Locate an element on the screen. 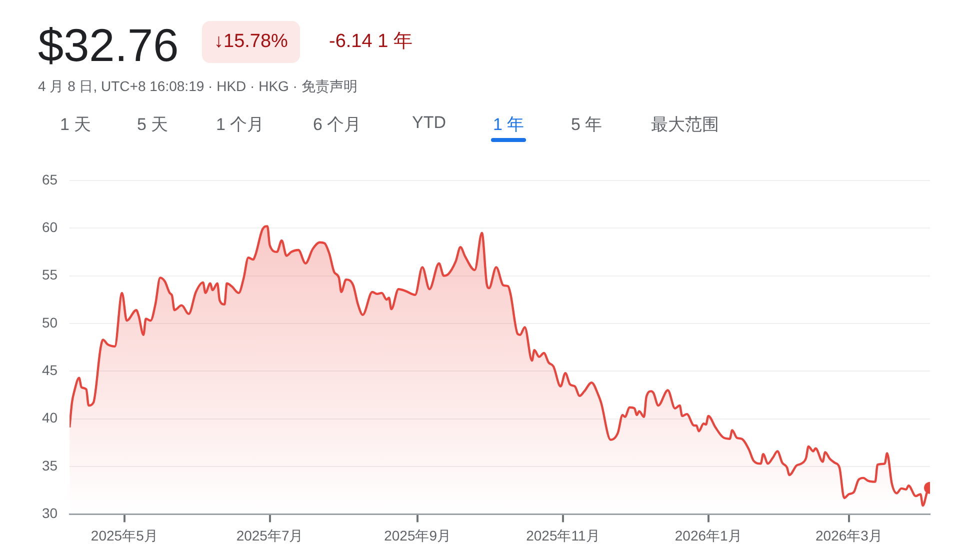  text: 5 天 is located at coordinates (152, 125).